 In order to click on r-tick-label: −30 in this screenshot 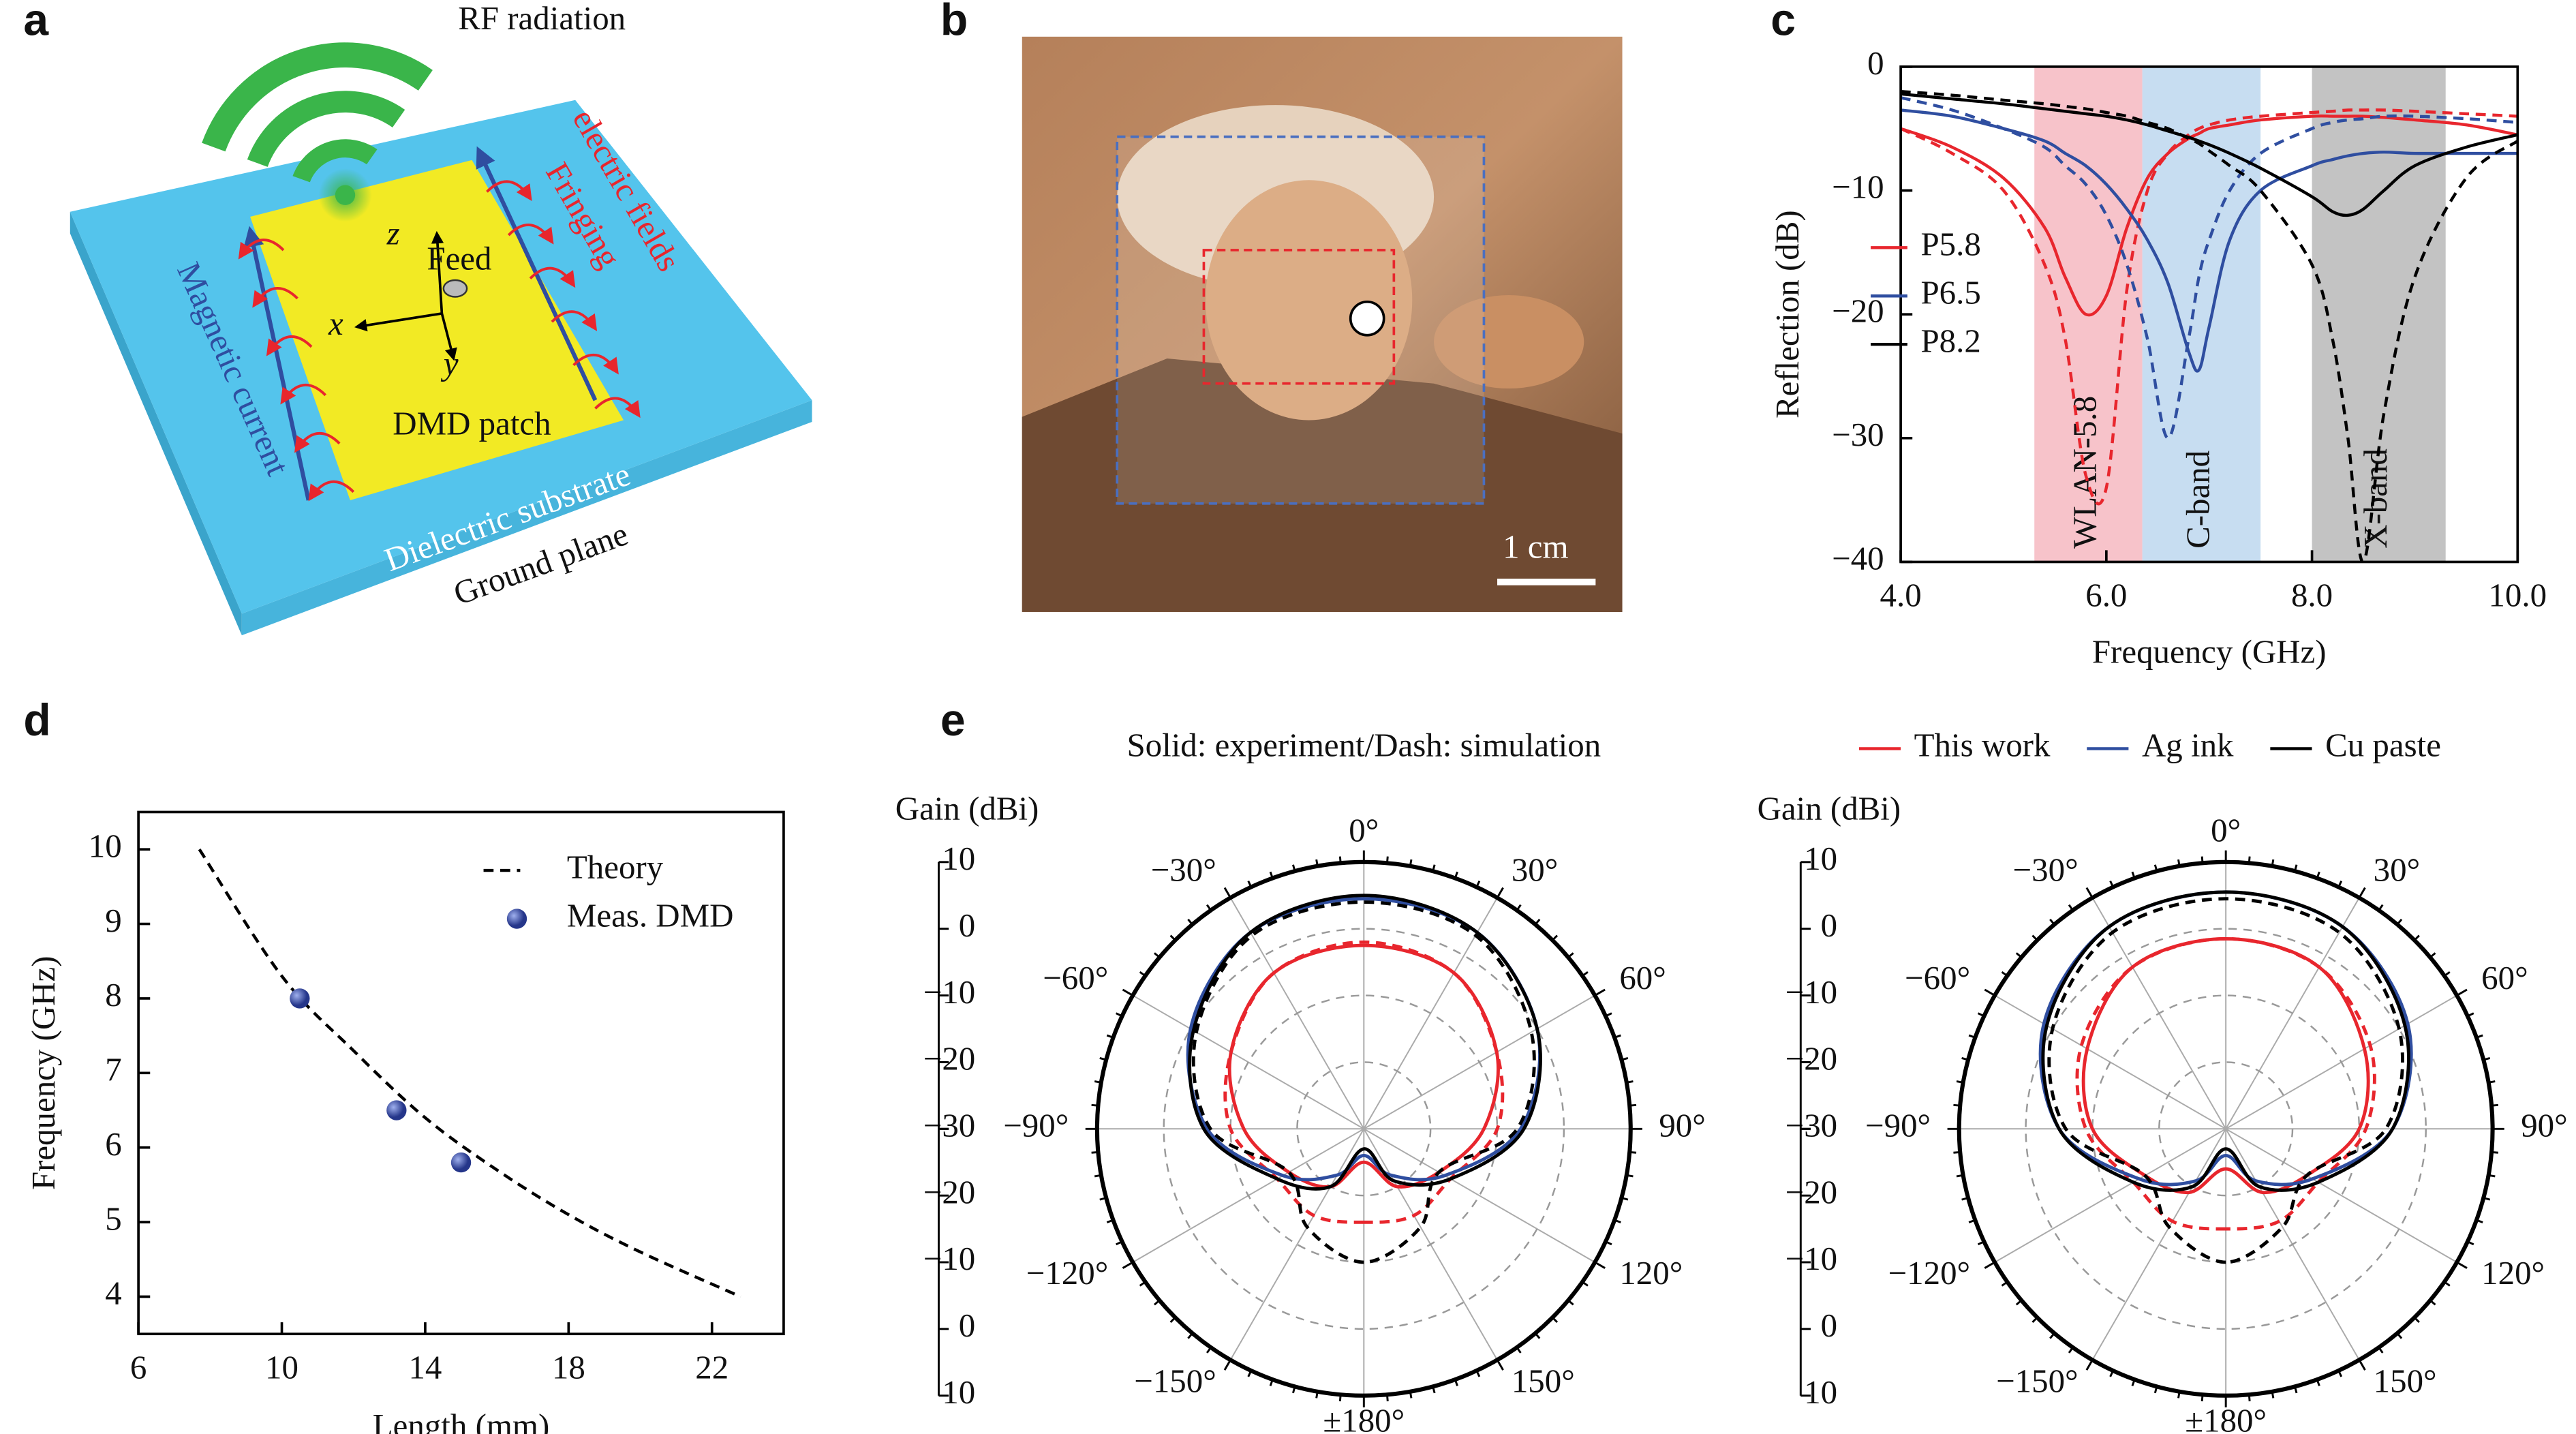, I will do `click(950, 1125)`.